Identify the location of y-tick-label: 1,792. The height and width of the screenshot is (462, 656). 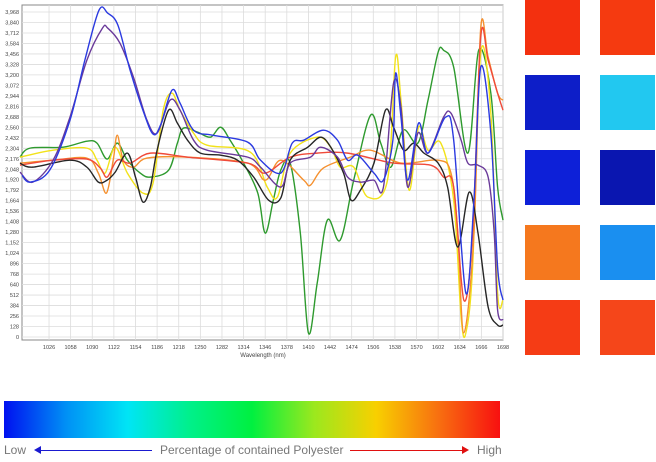
(12, 191).